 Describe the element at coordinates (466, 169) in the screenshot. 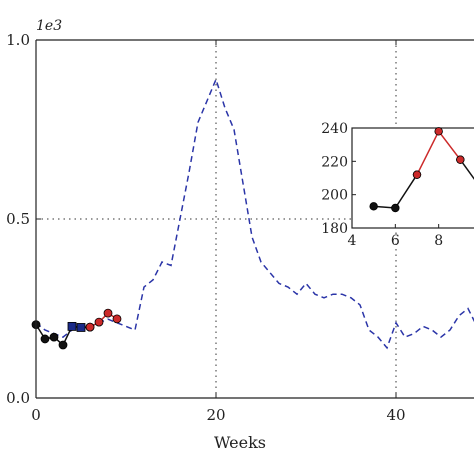

I see `inset-observed-line` at that location.